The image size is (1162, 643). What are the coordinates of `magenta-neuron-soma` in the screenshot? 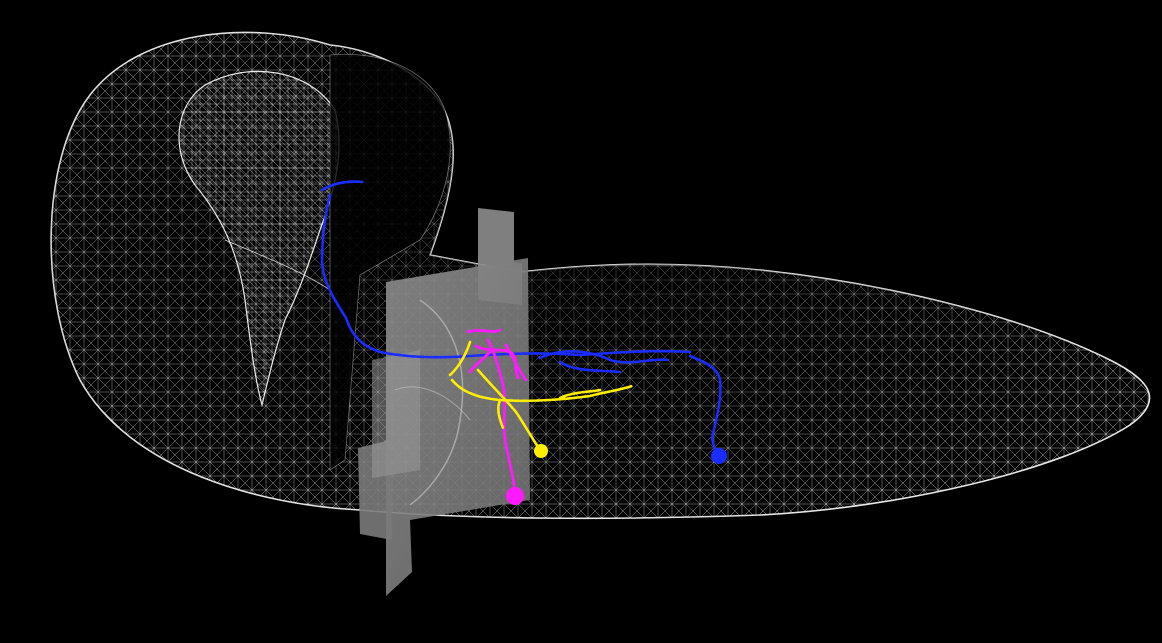 It's located at (515, 496).